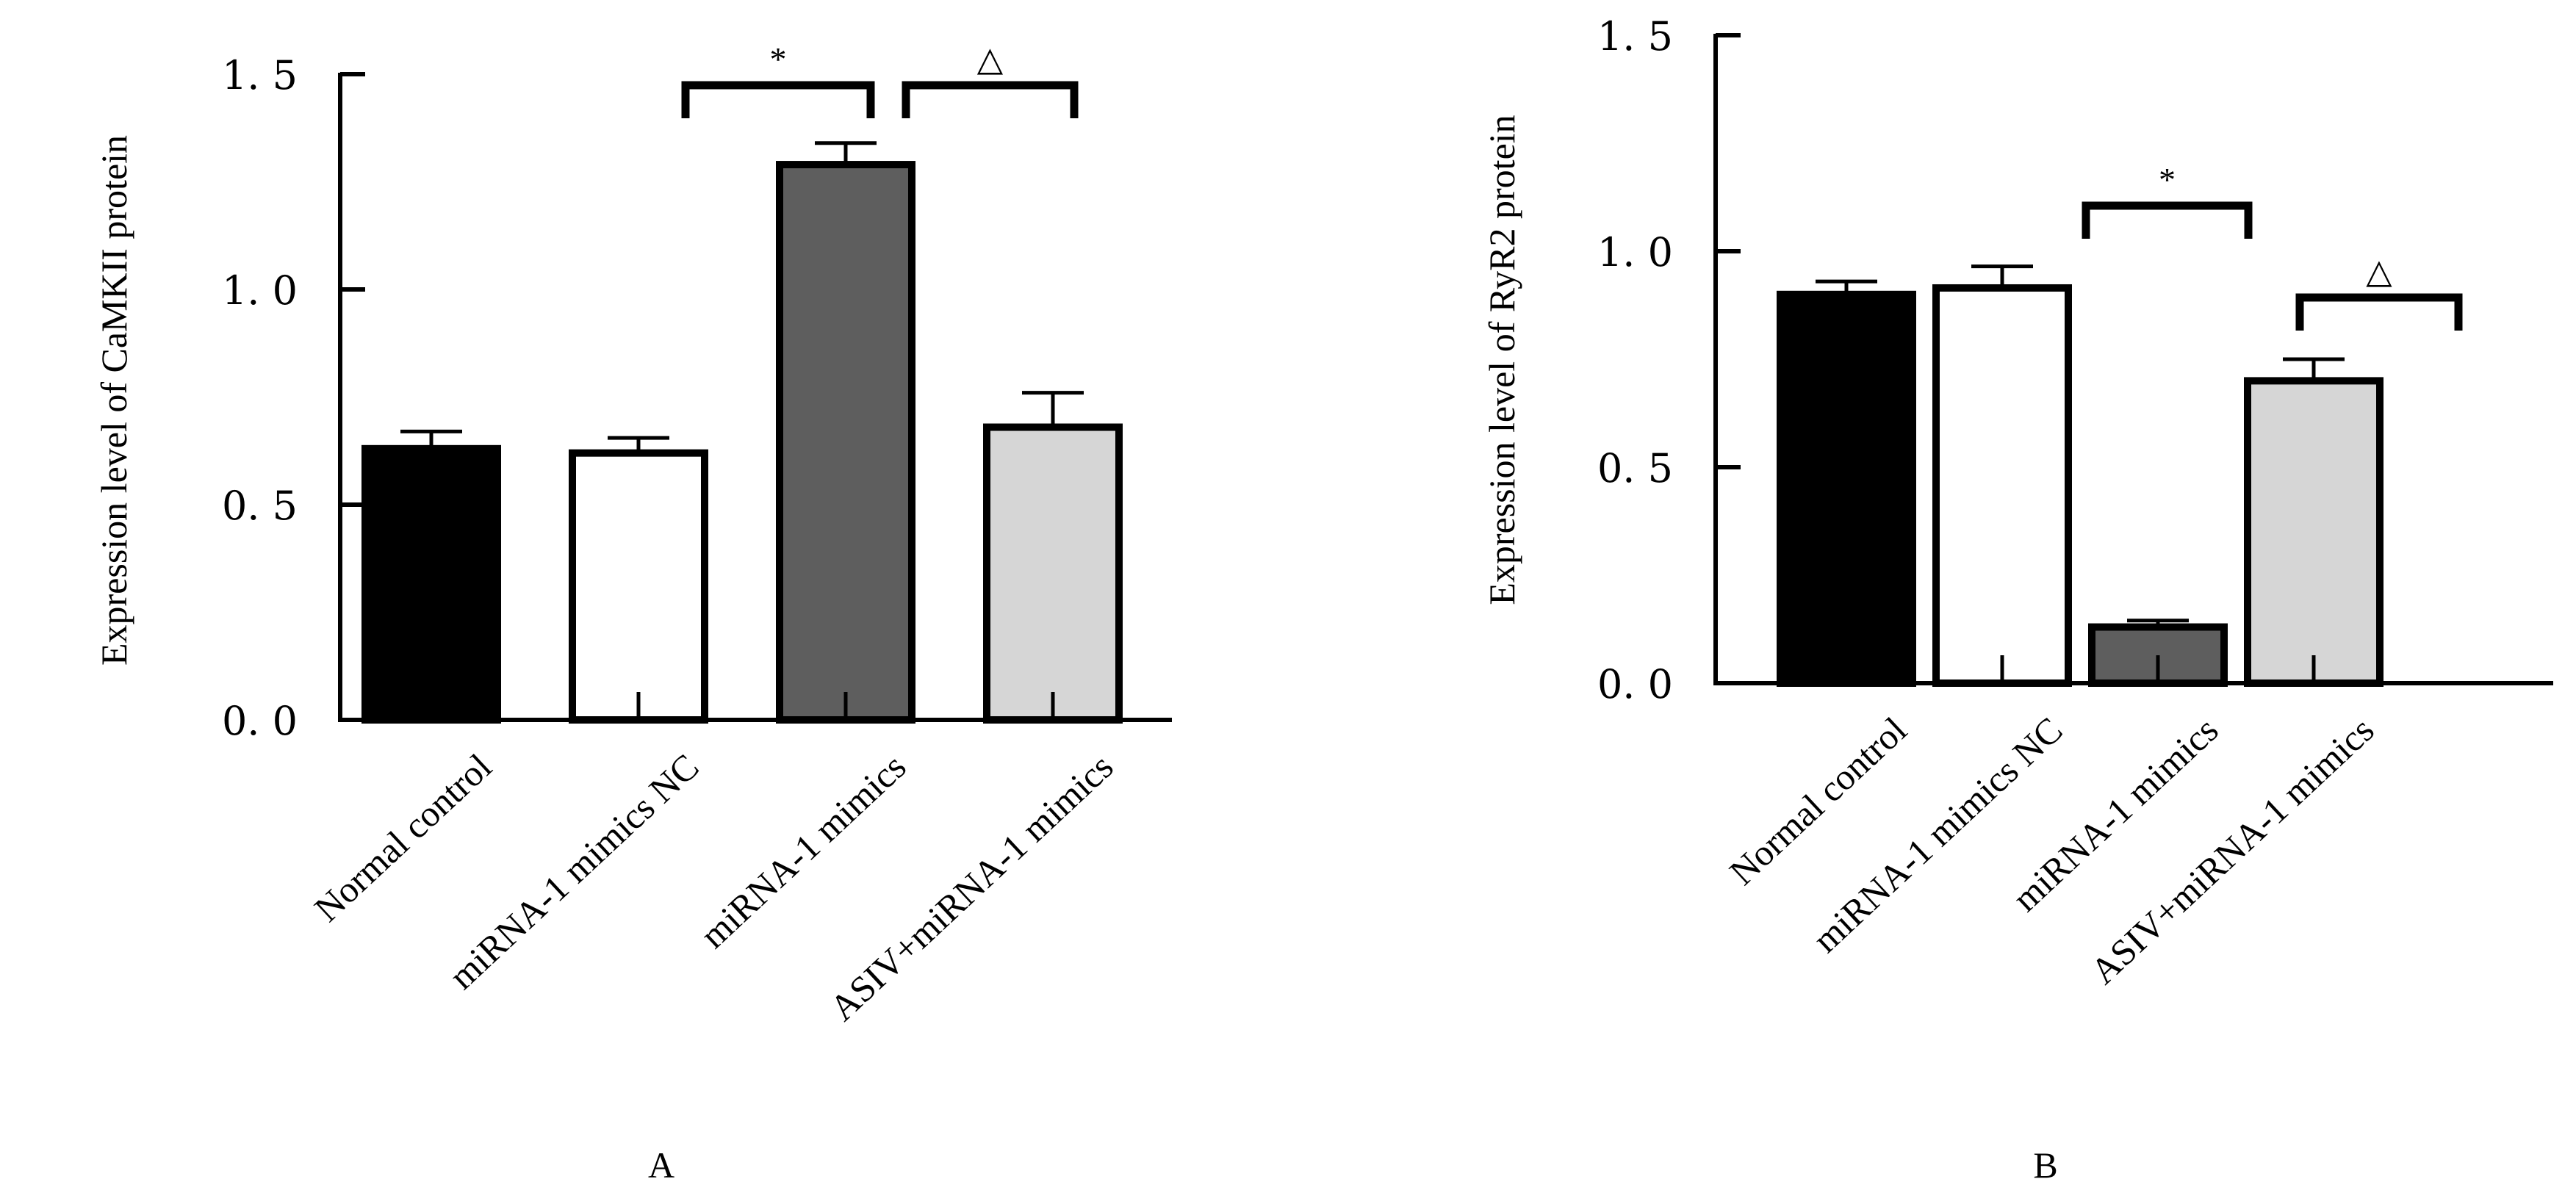 This screenshot has height=1204, width=2576. What do you see at coordinates (1937, 834) in the screenshot?
I see `x-category-label: miRNA-1 mimics NC` at bounding box center [1937, 834].